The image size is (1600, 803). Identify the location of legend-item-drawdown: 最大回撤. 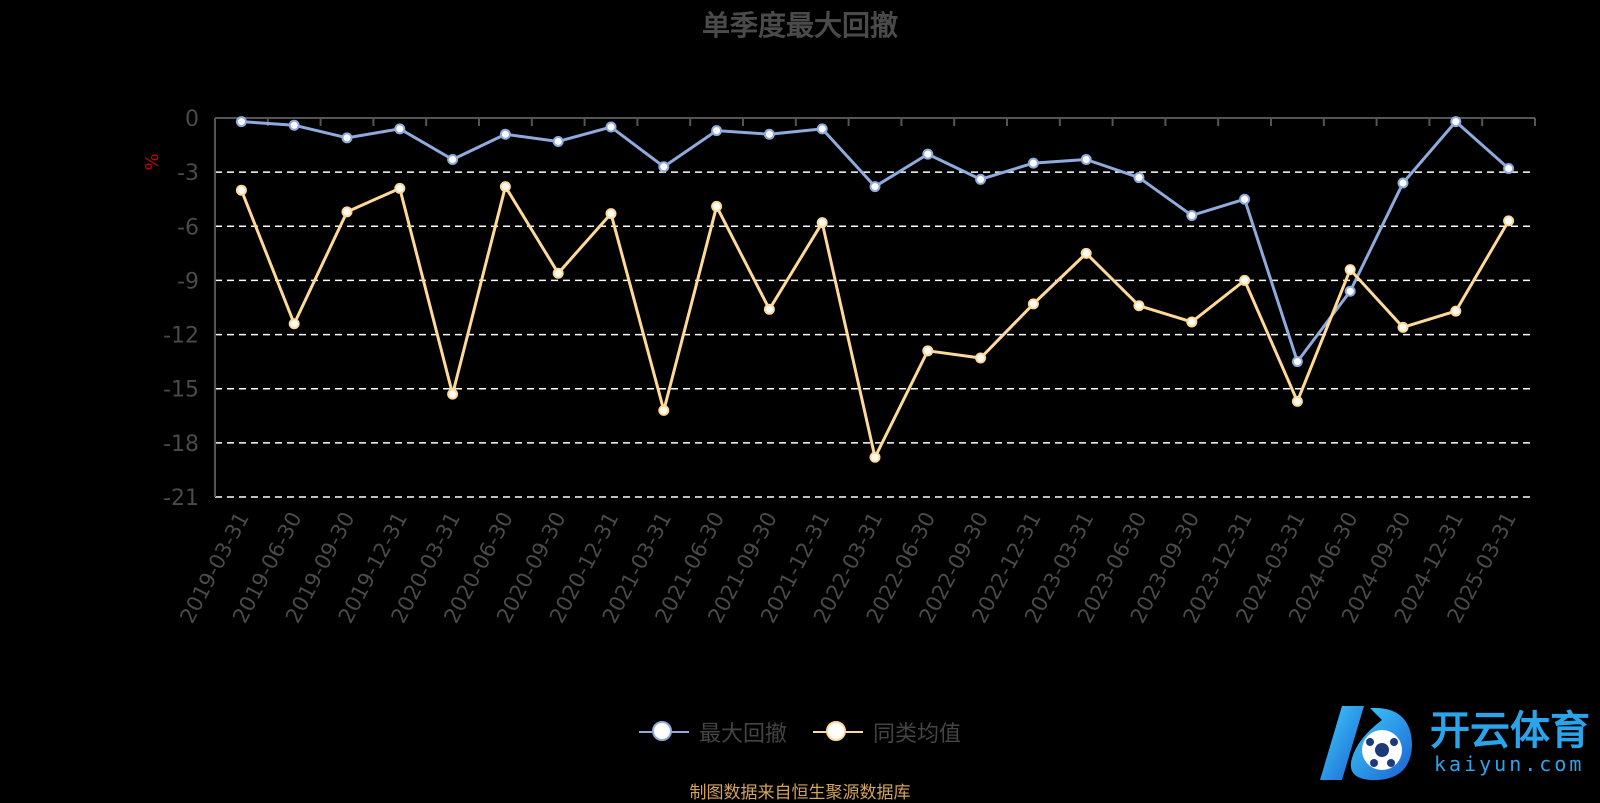
(712, 732).